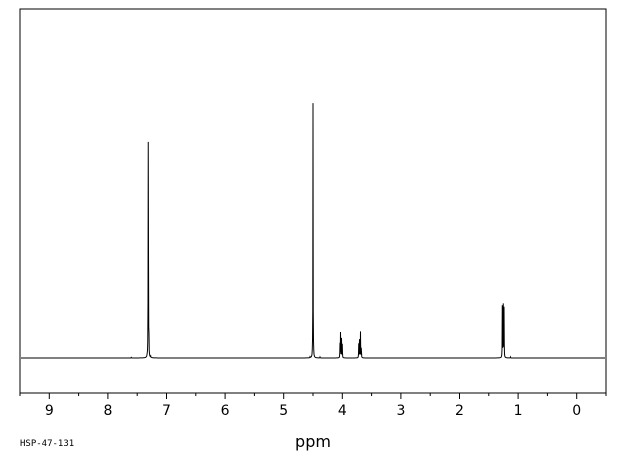  Describe the element at coordinates (107, 411) in the screenshot. I see `x-tick-label: 8` at that location.